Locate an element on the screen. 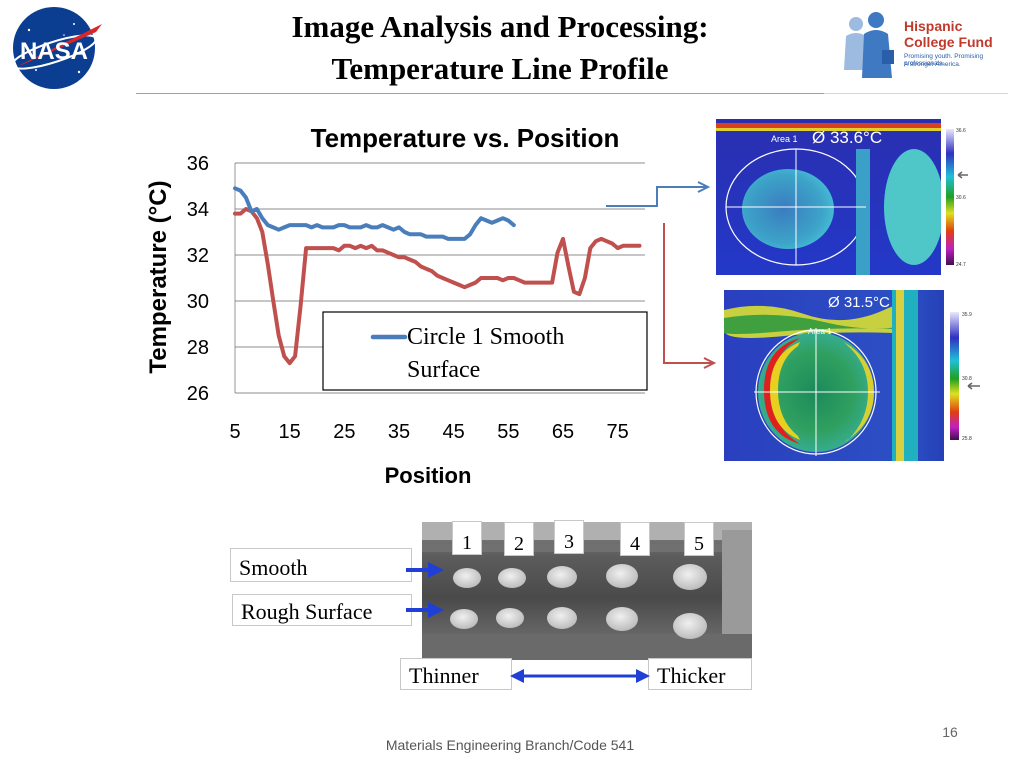 The height and width of the screenshot is (768, 1024). thermal-bottom-scale-mid: 30.8 is located at coordinates (967, 379).